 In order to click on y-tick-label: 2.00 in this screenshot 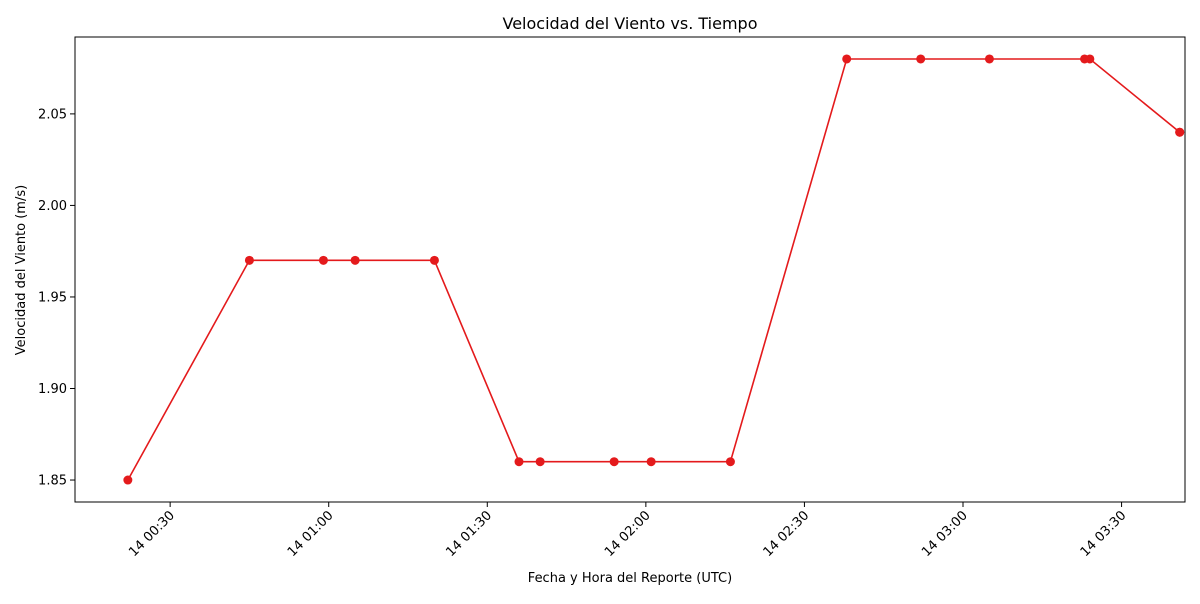, I will do `click(52, 206)`.